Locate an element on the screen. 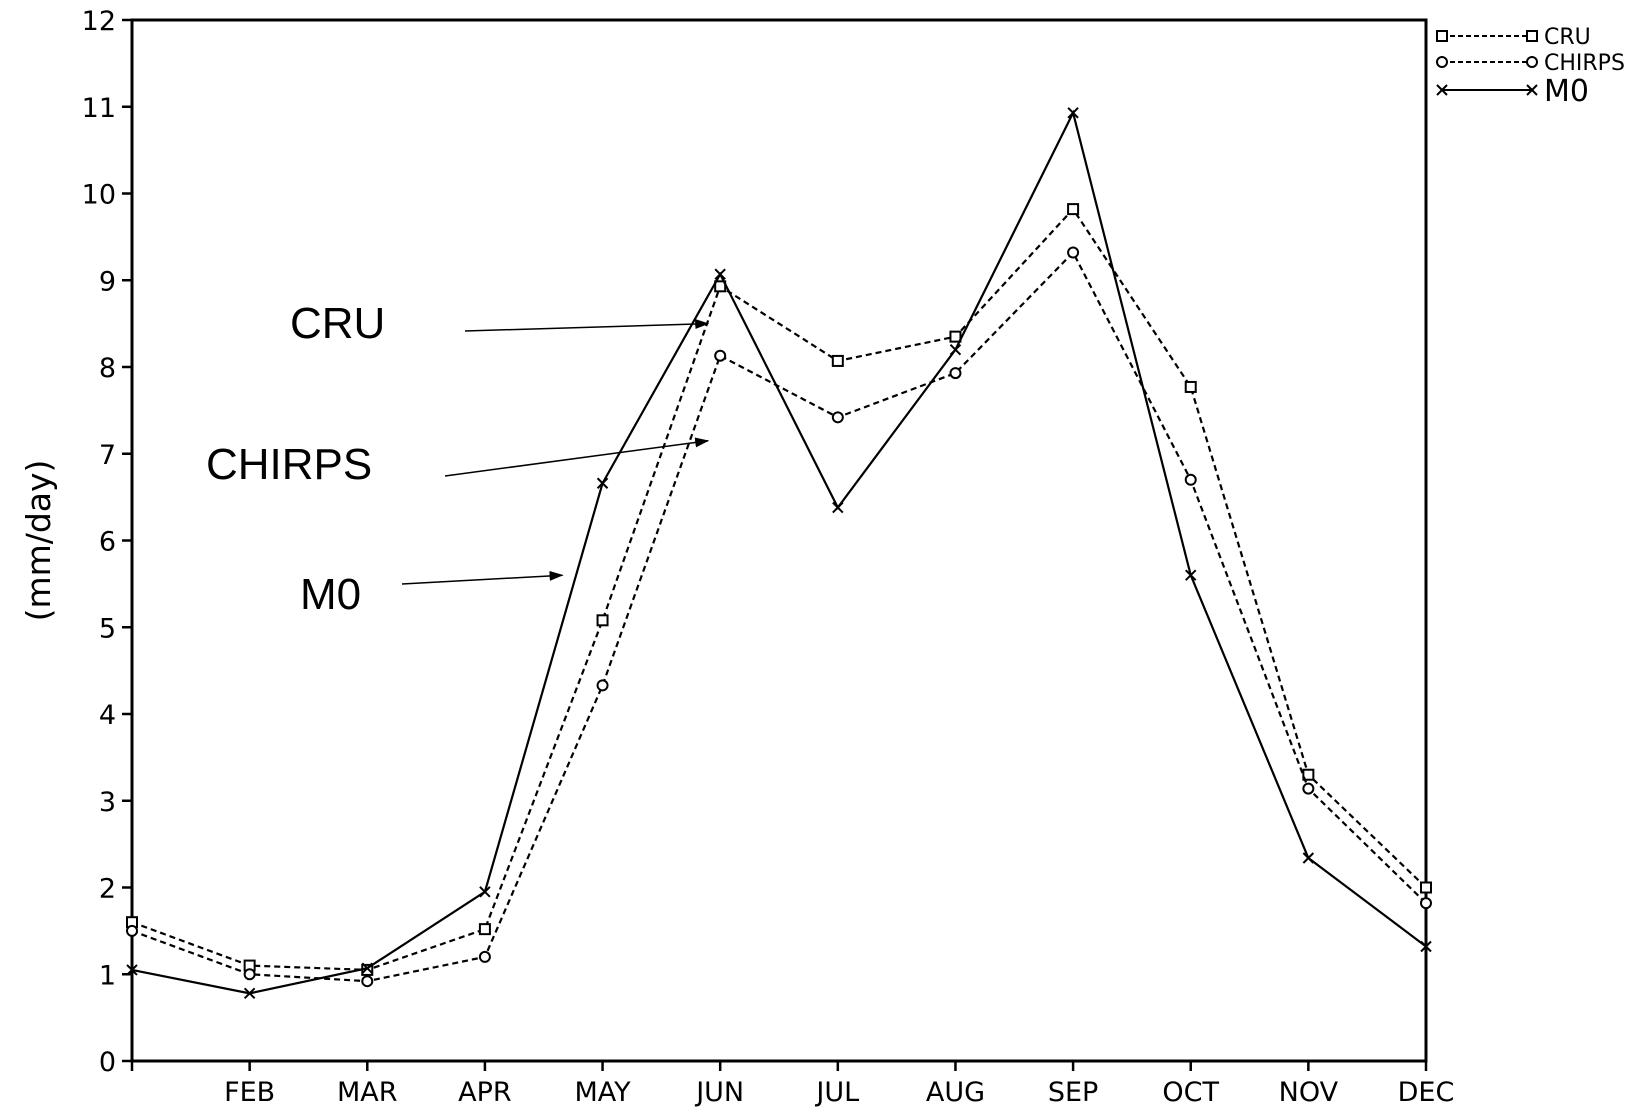 The height and width of the screenshot is (1107, 1644). y-tick-label: 9 is located at coordinates (107, 281).